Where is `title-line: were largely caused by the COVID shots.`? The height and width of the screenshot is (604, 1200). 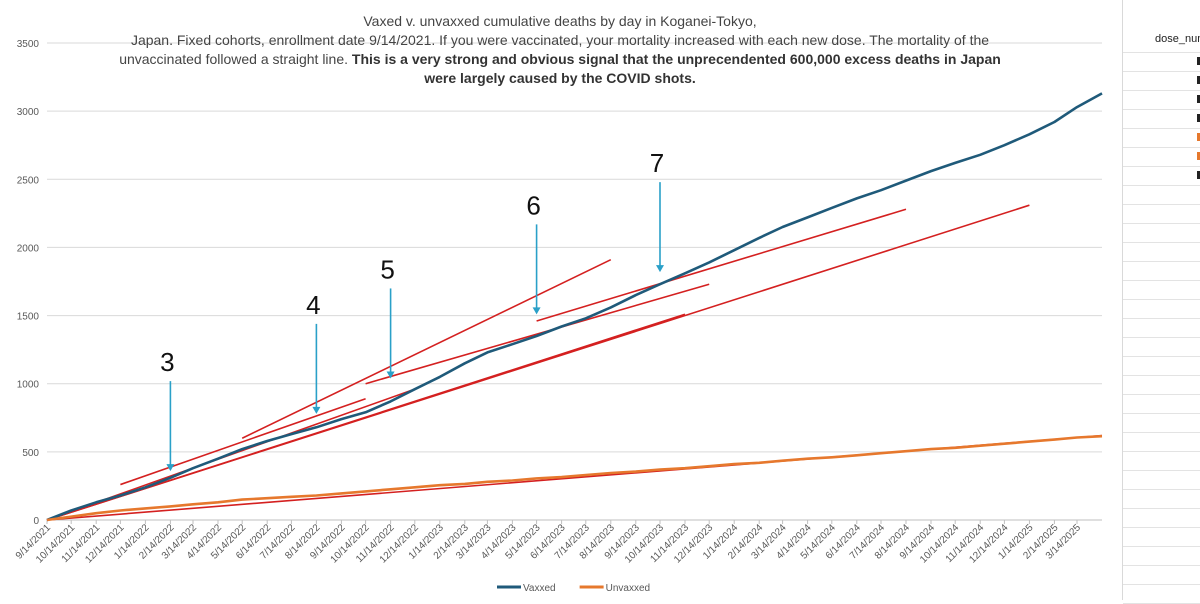 title-line: were largely caused by the COVID shots. is located at coordinates (560, 78).